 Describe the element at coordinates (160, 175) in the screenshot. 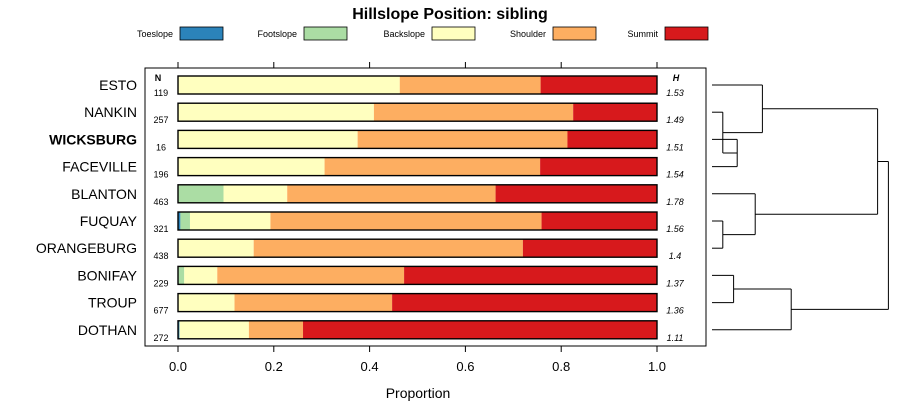

I see `n-value: 196` at that location.